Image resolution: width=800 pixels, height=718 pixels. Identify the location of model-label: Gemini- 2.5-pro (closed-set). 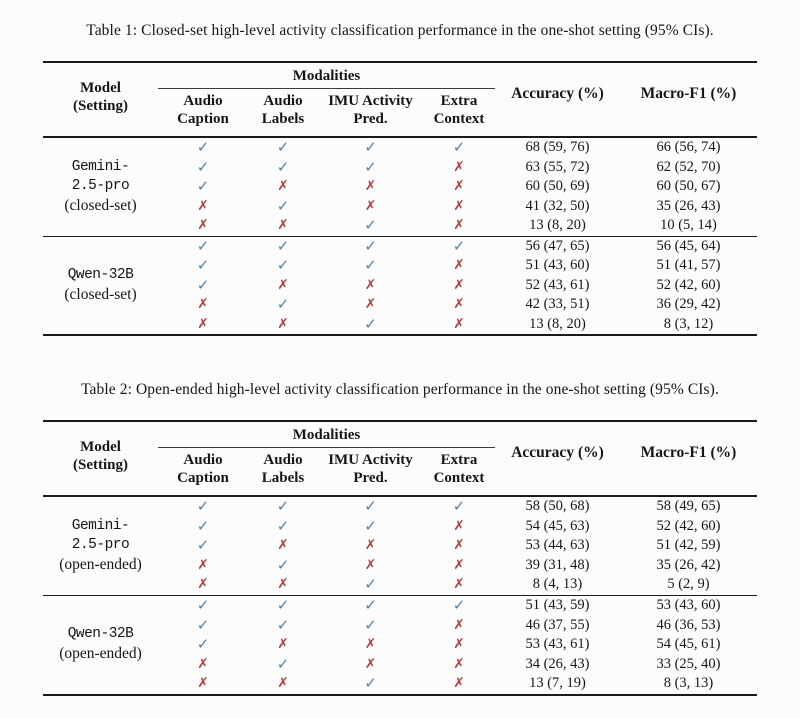
(100, 187).